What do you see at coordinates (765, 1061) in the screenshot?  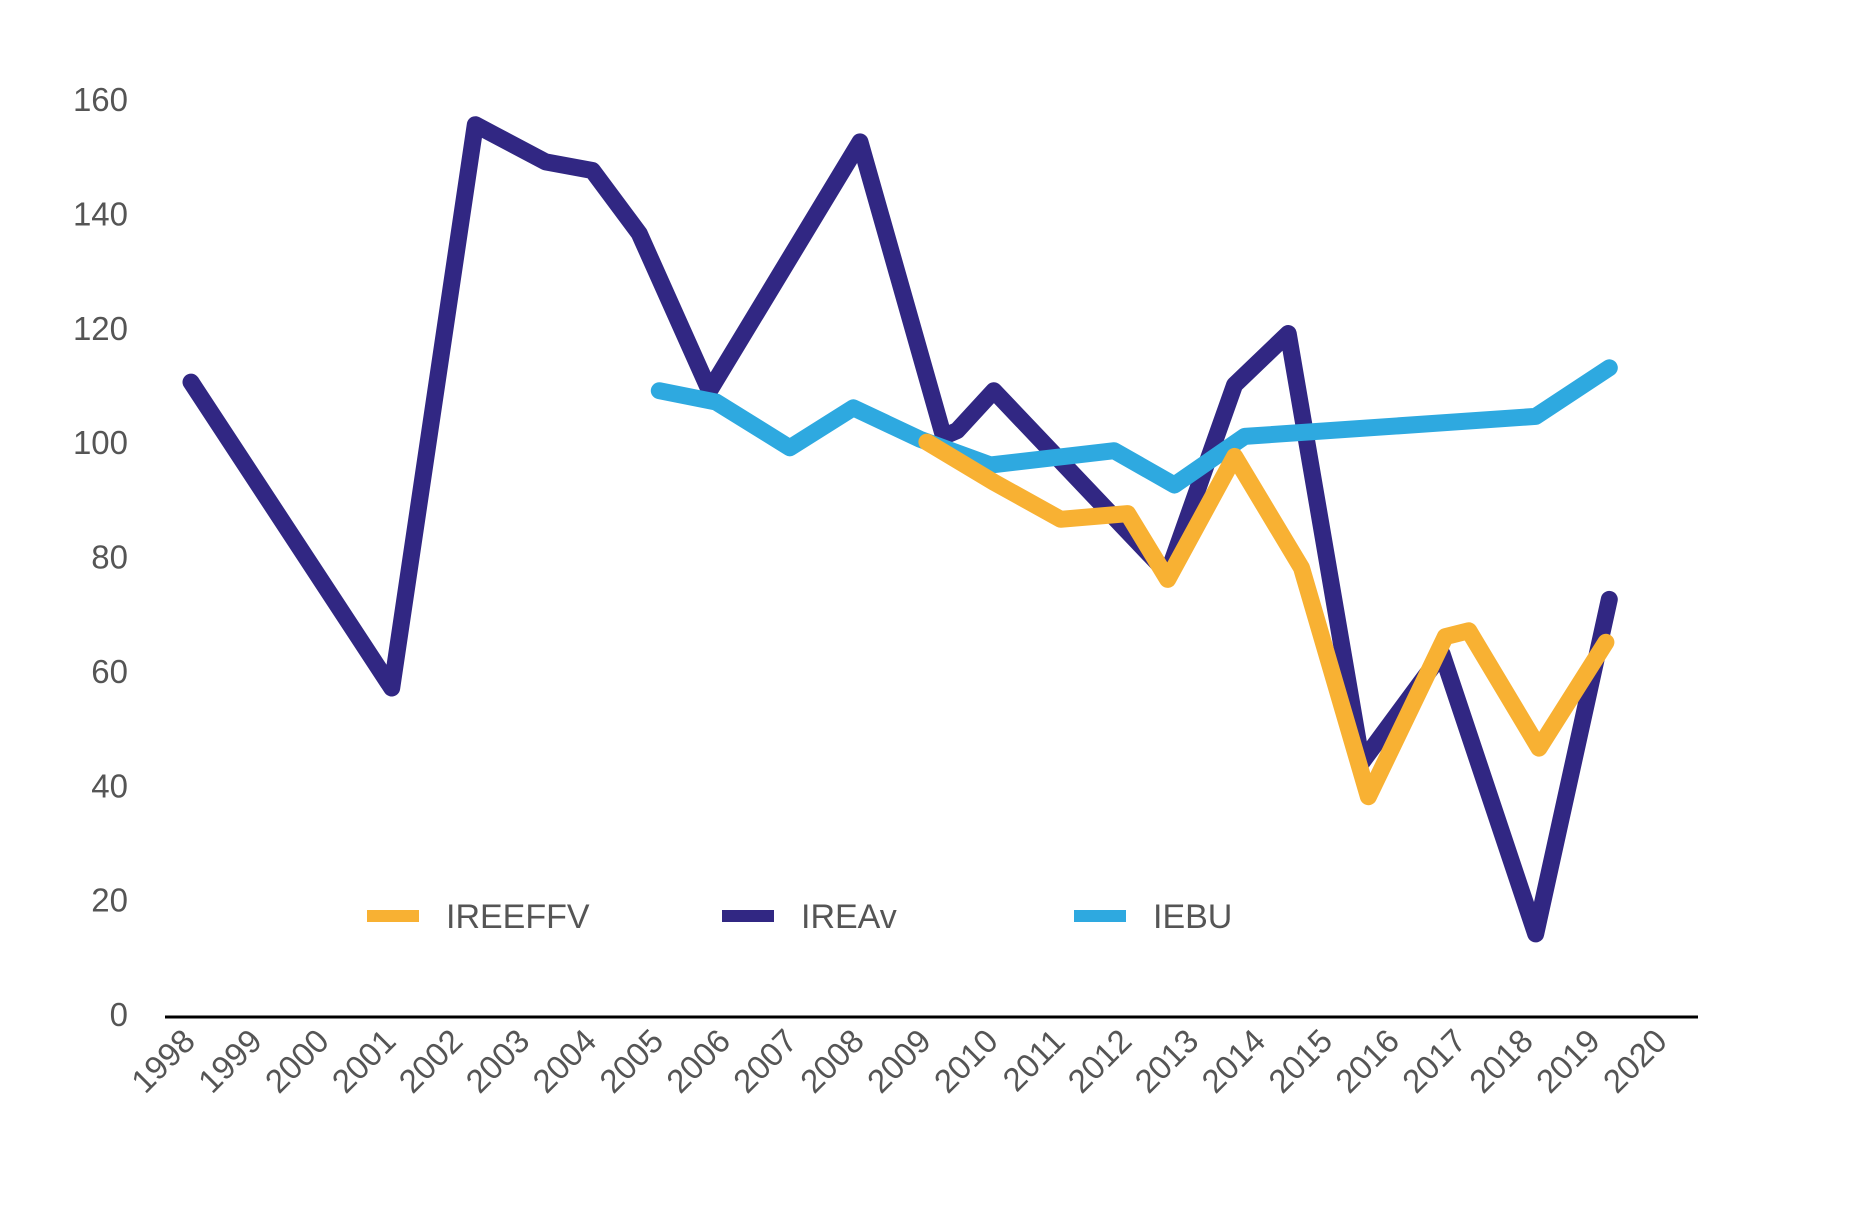 I see `x-tick-label: 2007` at bounding box center [765, 1061].